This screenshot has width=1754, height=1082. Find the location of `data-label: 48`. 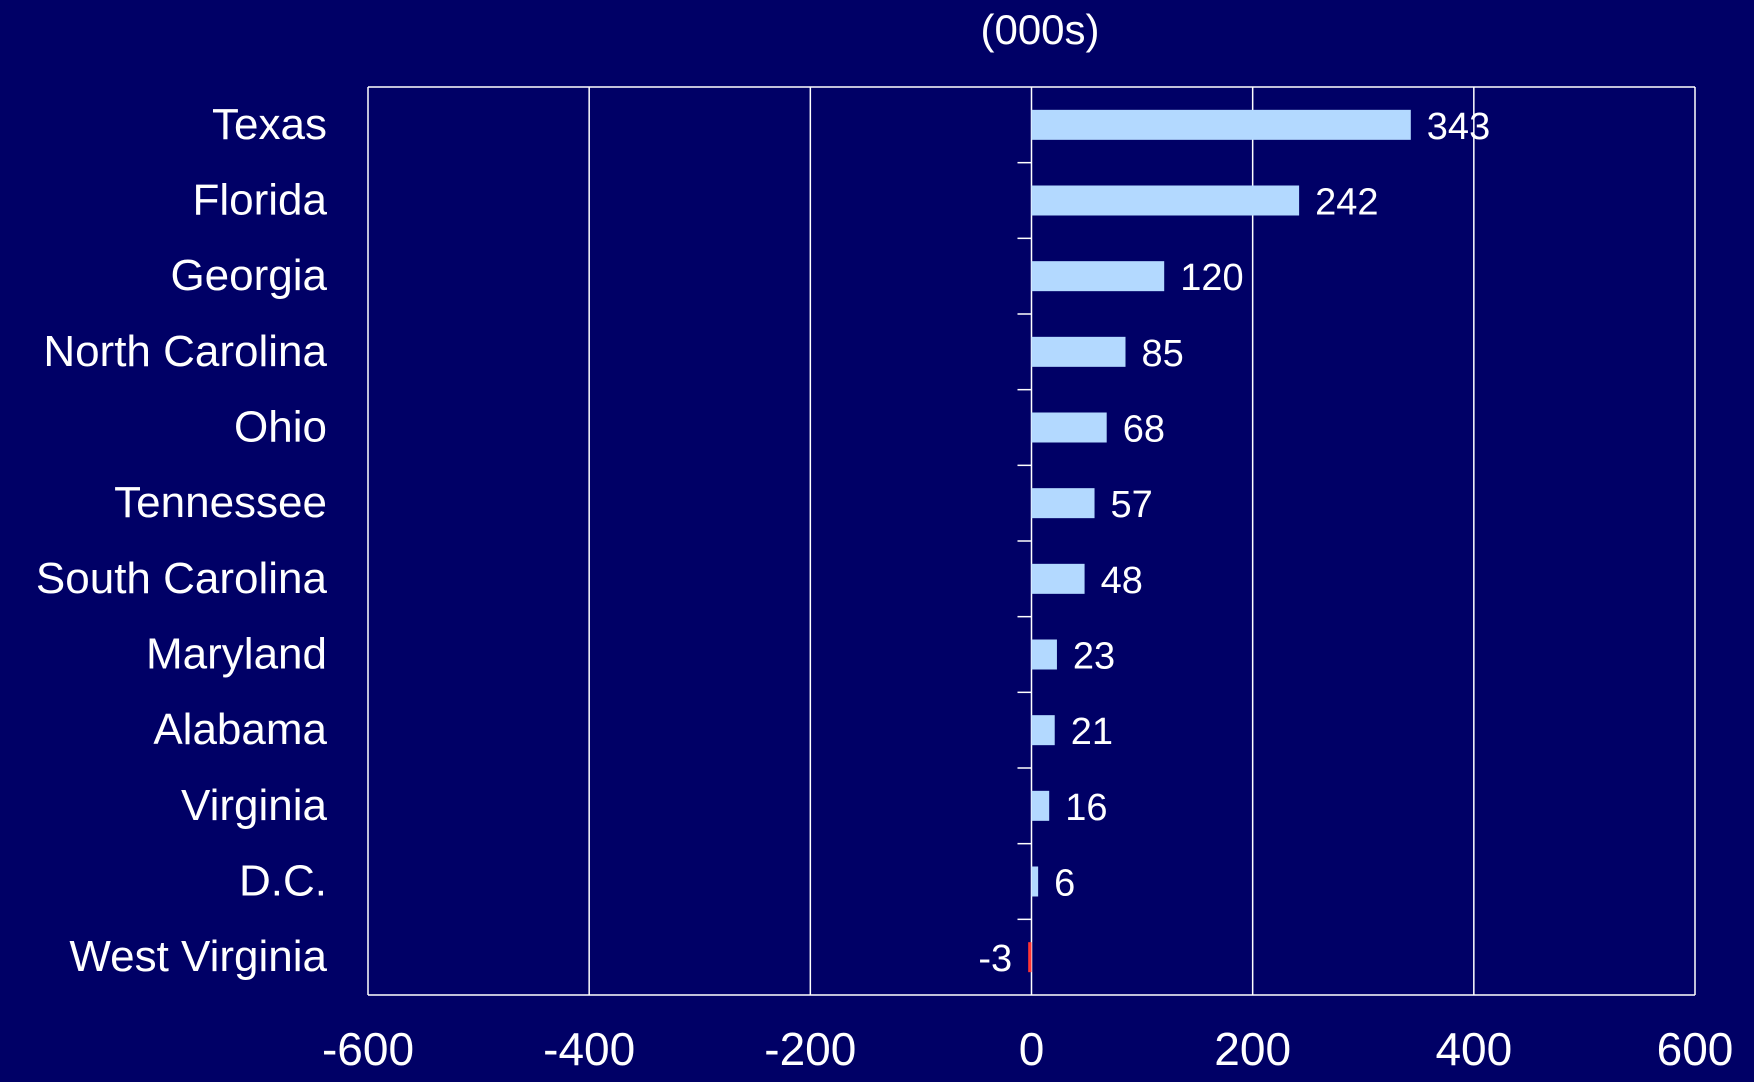

data-label: 48 is located at coordinates (1122, 581).